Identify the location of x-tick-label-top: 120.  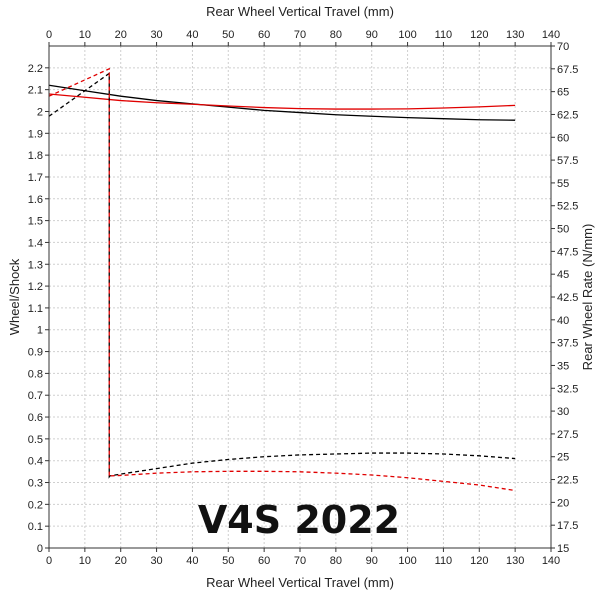
(479, 35).